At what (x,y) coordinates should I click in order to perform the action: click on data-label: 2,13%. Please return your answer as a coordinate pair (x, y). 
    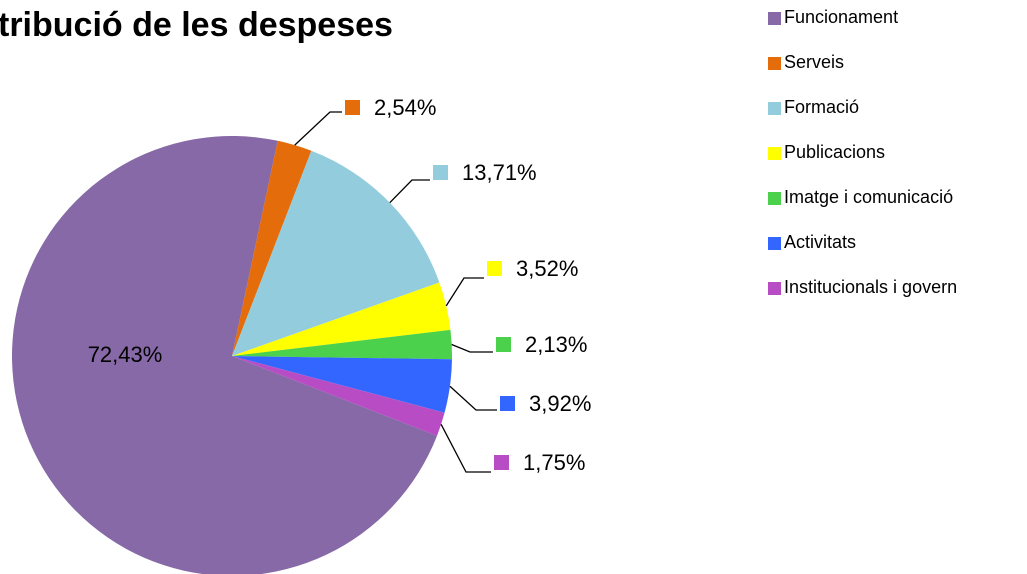
    Looking at the image, I should click on (556, 344).